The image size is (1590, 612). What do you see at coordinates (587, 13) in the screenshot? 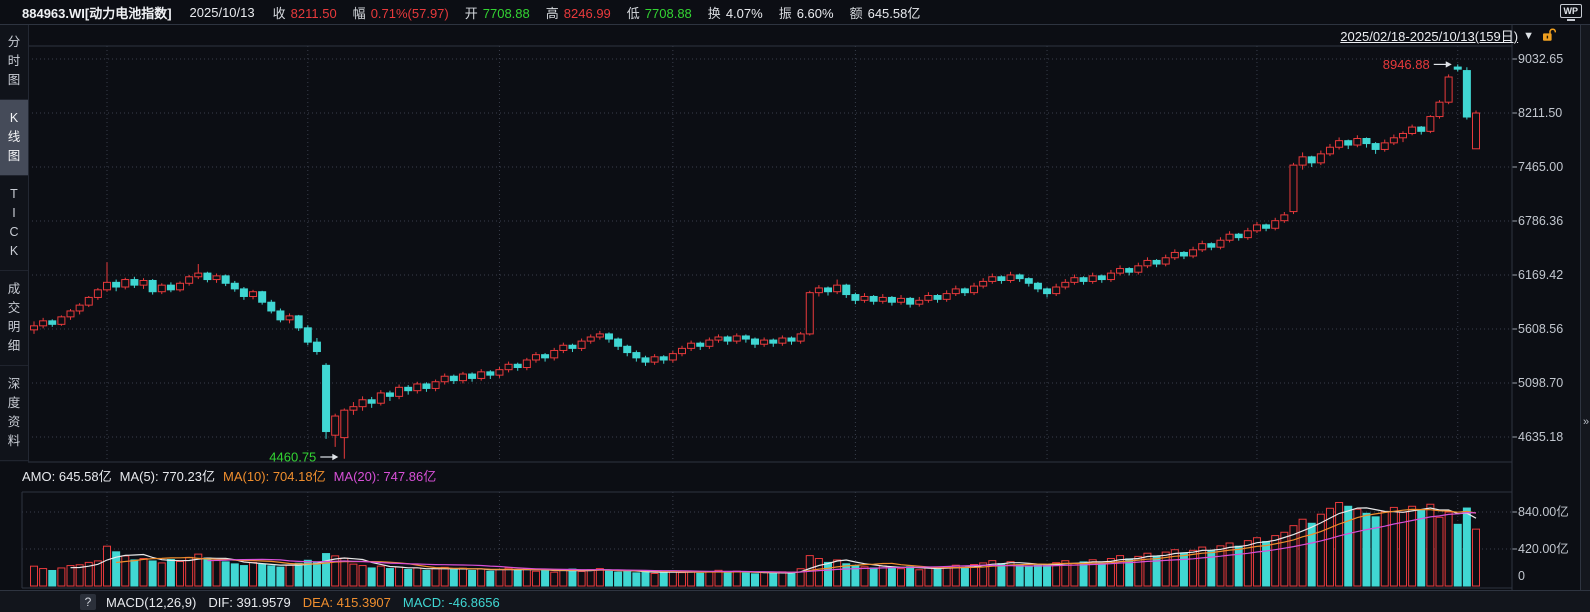
I see `quote-field-value: 8246.99` at bounding box center [587, 13].